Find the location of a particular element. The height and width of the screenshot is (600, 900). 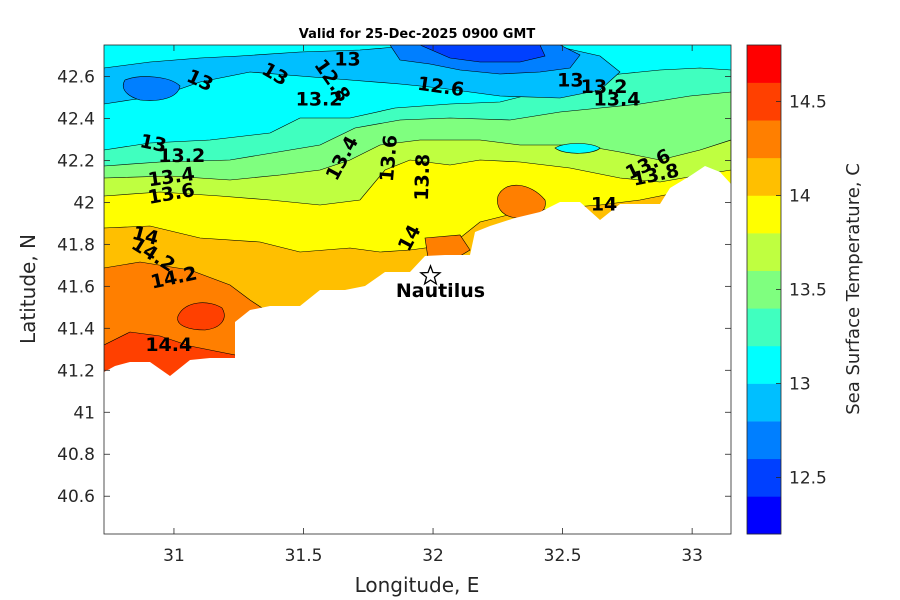

y-tick-label: 41 is located at coordinates (84, 413).